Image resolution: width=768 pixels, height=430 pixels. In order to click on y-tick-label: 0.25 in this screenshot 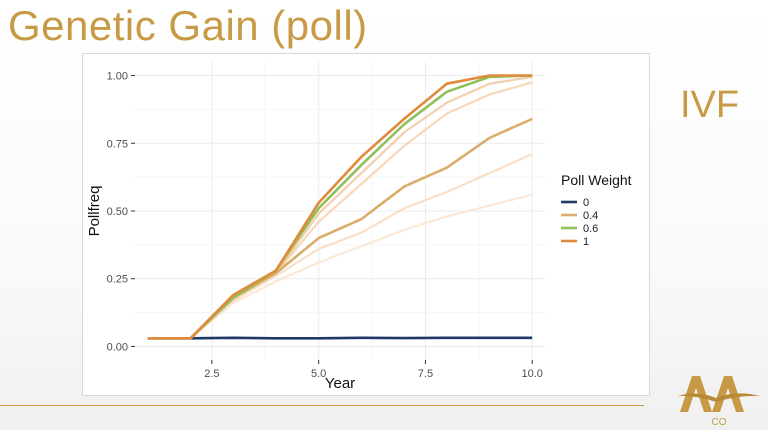, I will do `click(117, 280)`.